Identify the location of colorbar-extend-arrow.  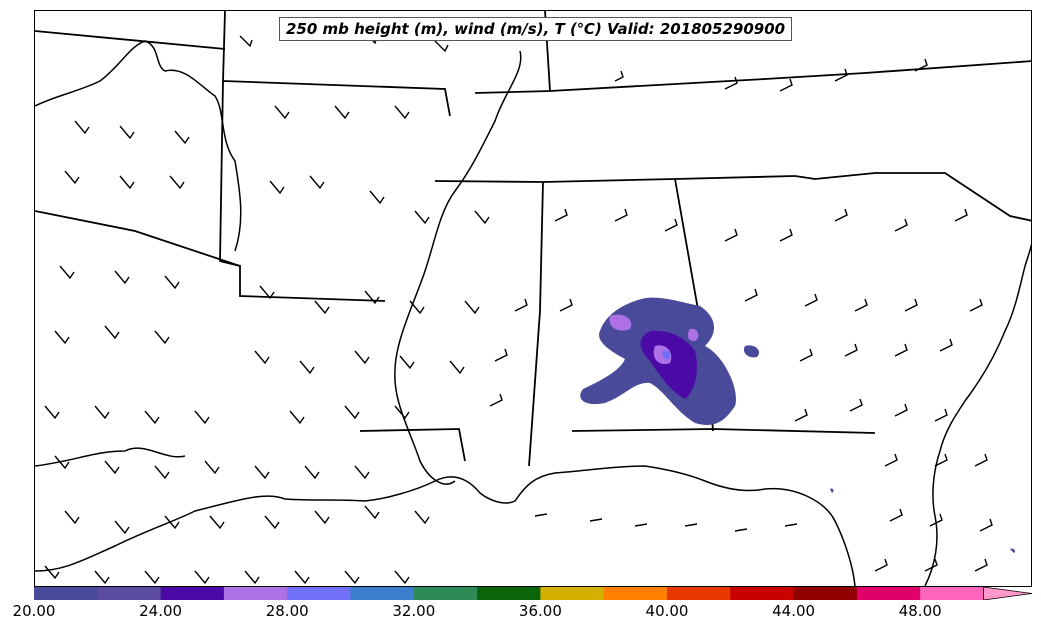
(1008, 593).